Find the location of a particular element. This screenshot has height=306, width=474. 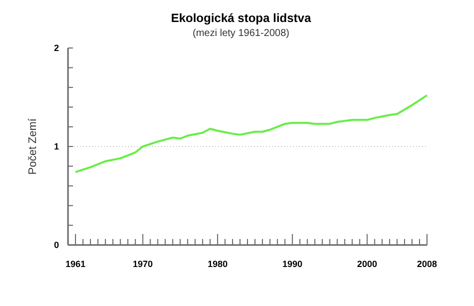

x-tick-label: 1961 is located at coordinates (75, 264).